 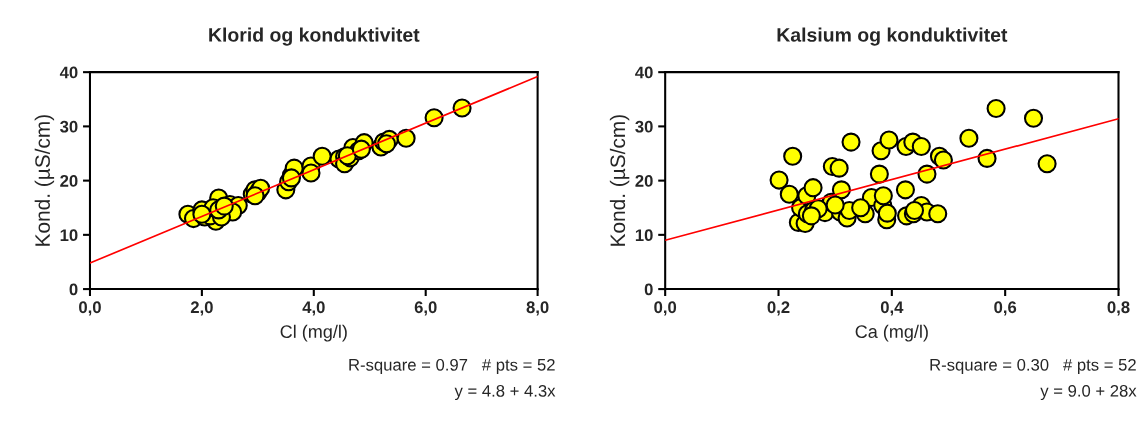 What do you see at coordinates (891, 333) in the screenshot?
I see `x-axis-title: Ca (mg/l)` at bounding box center [891, 333].